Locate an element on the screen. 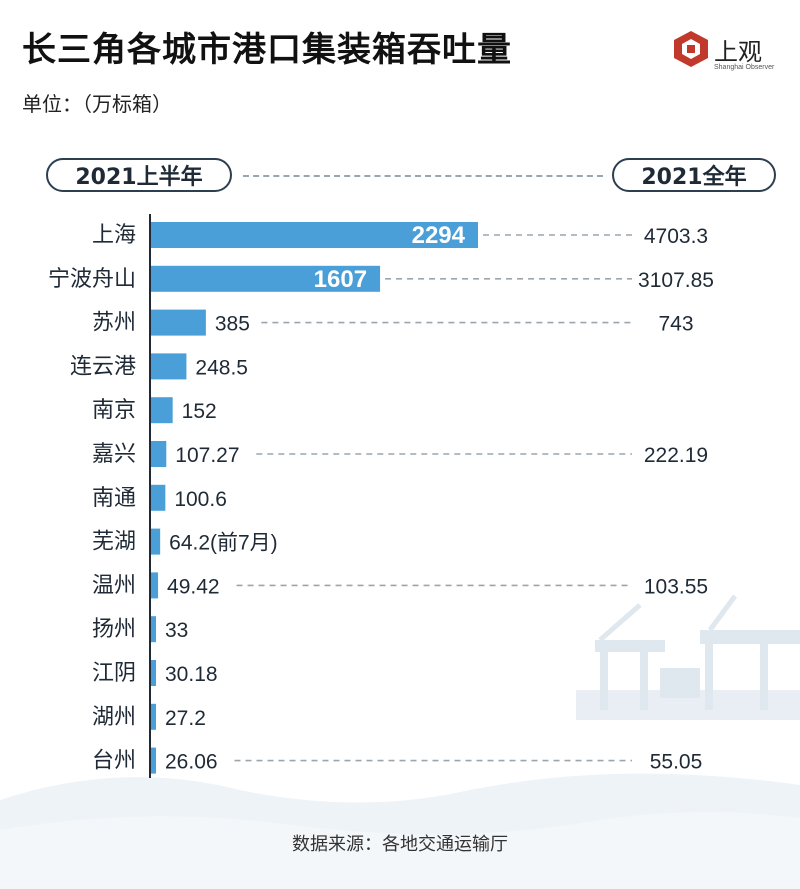 The width and height of the screenshot is (800, 889). source-note: 数据来源：各地交通运输厅 is located at coordinates (400, 844).